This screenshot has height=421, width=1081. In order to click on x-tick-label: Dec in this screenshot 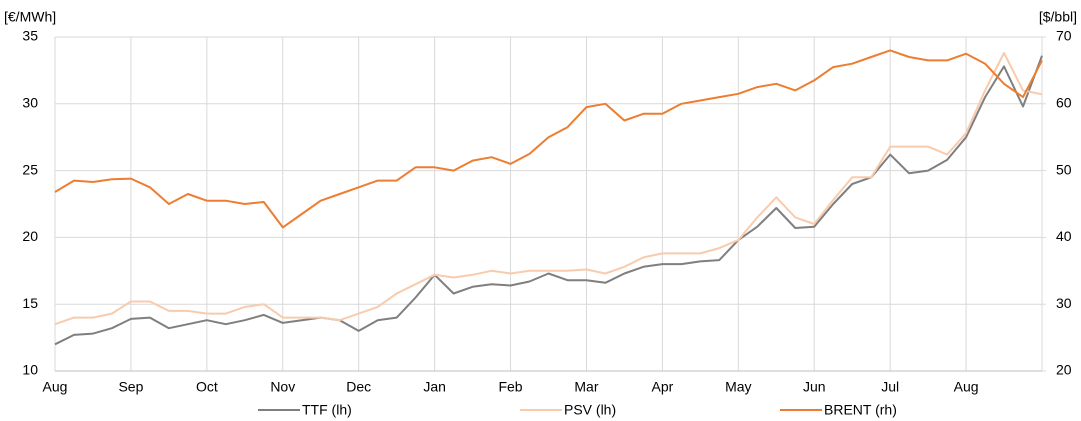, I will do `click(358, 387)`.